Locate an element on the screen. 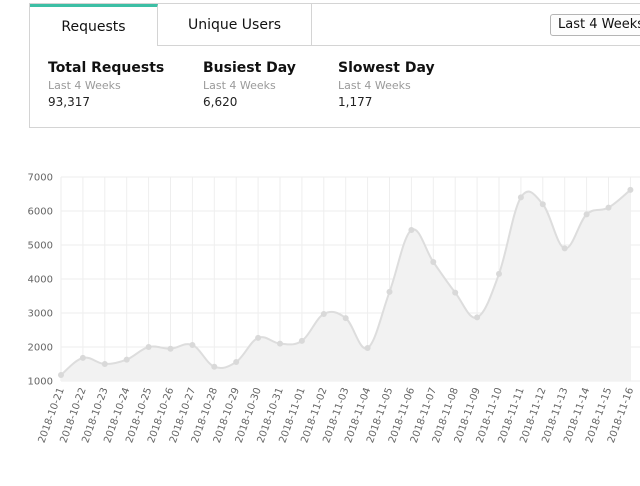 The width and height of the screenshot is (640, 486). stat-title: Slowest Day is located at coordinates (386, 68).